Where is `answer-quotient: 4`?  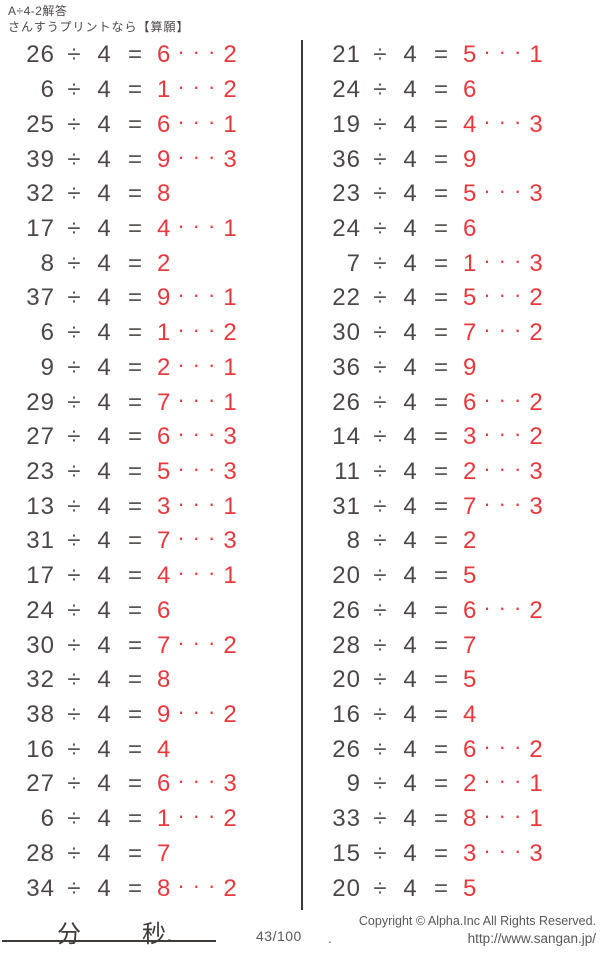
answer-quotient: 4 is located at coordinates (470, 124).